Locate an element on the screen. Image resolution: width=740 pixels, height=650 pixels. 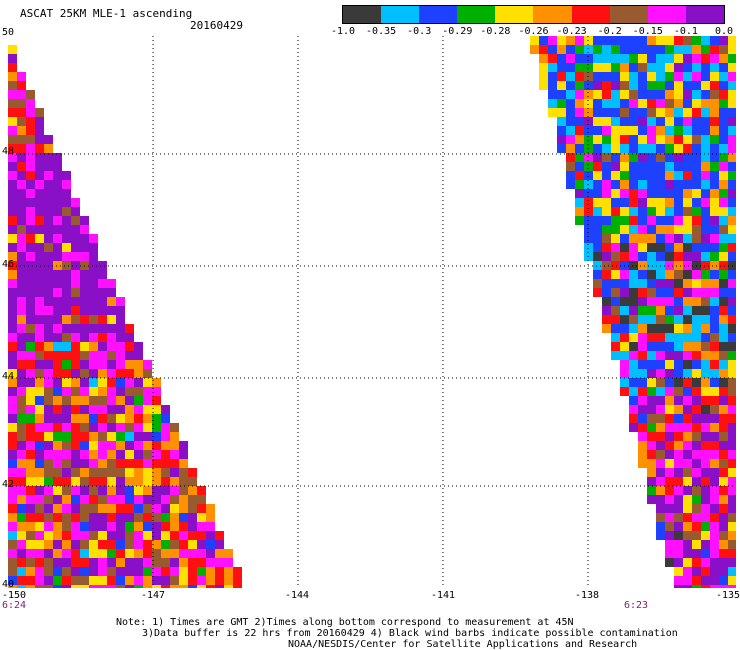
legend-tick-label: -0.15 is located at coordinates (647, 31).